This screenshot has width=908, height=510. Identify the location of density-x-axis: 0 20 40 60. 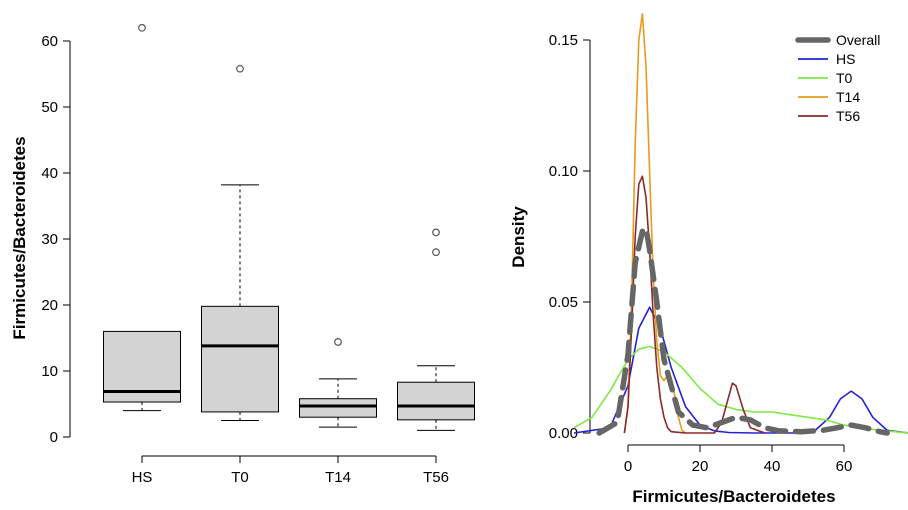
(738, 459).